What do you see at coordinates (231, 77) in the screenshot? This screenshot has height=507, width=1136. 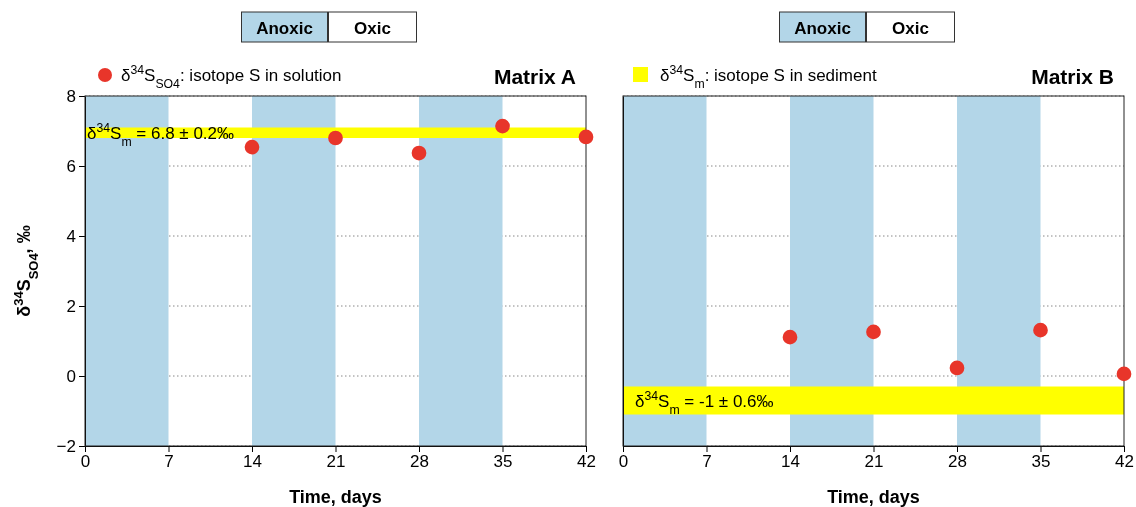 I see `legend-label: δ$^{34}$S$_{SO4}$: isotope S in solution` at bounding box center [231, 77].